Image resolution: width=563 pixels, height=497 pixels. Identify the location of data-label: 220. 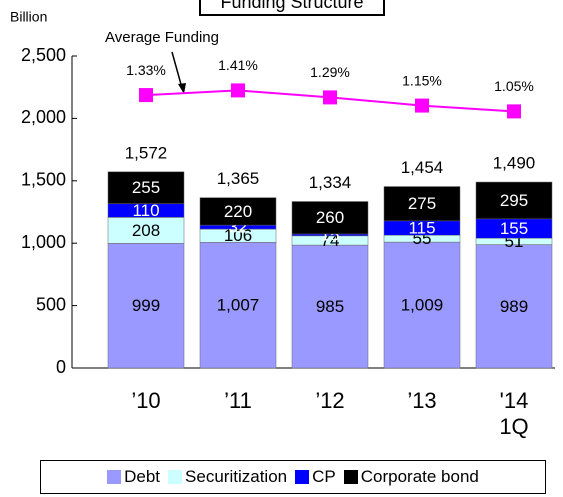
(238, 211).